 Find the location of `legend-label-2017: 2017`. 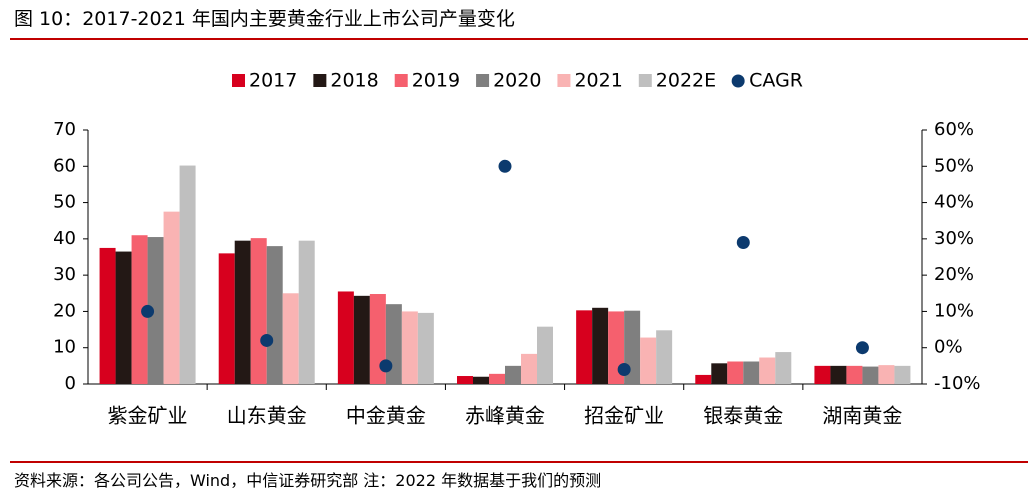

legend-label-2017: 2017 is located at coordinates (273, 81).